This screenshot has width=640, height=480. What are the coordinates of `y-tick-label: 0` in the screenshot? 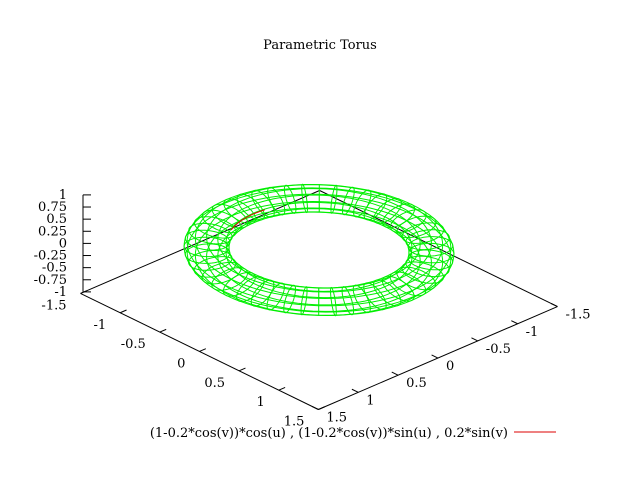 It's located at (450, 366).